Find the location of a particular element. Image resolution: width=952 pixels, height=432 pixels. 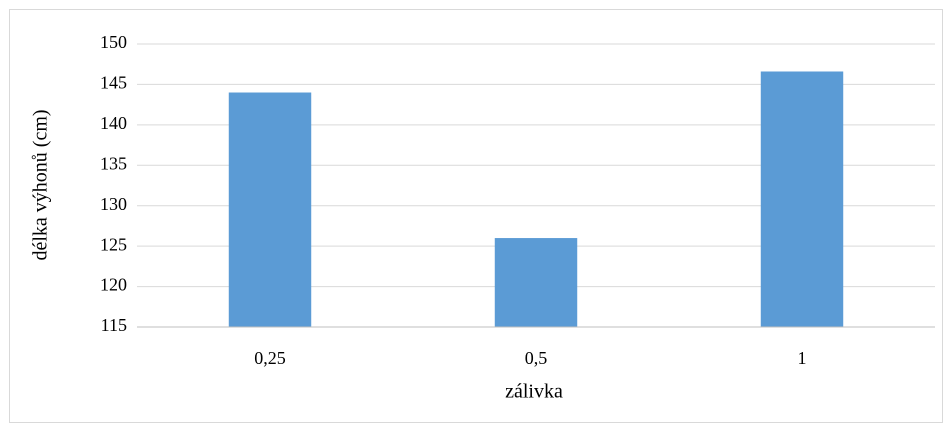

y-tick-label: 130 is located at coordinates (113, 204).